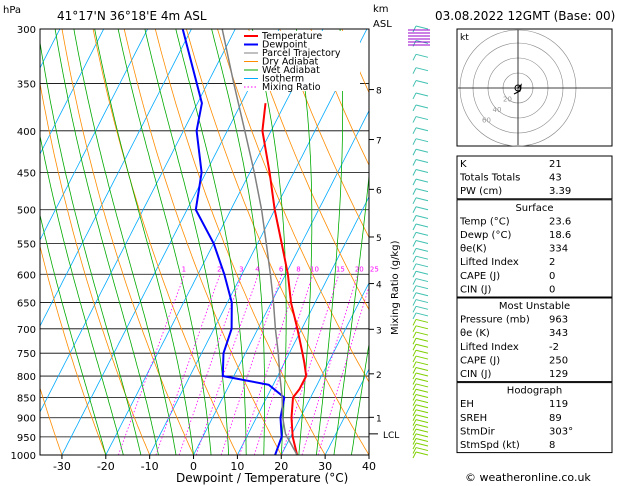 The height and width of the screenshot is (486, 629). What do you see at coordinates (554, 347) in the screenshot?
I see `index-value: -2` at bounding box center [554, 347].